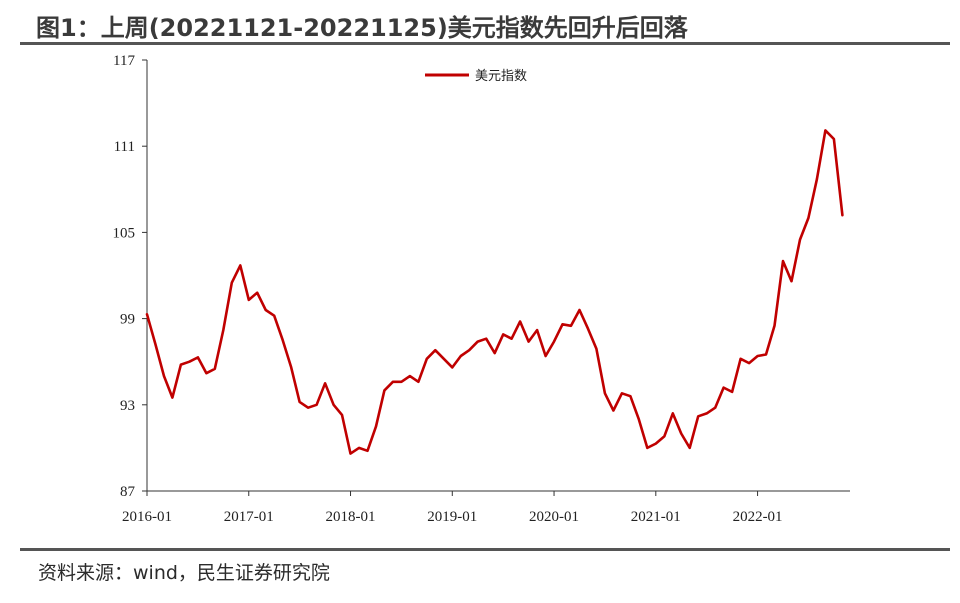 Image resolution: width=960 pixels, height=603 pixels. I want to click on x-tick-label: 2016-01, so click(147, 517).